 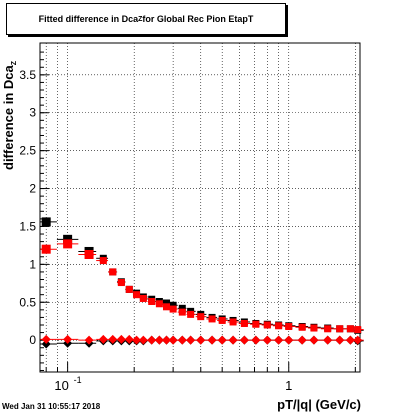 I want to click on y-axis-label: difference in DcaZ, so click(x=9, y=115).